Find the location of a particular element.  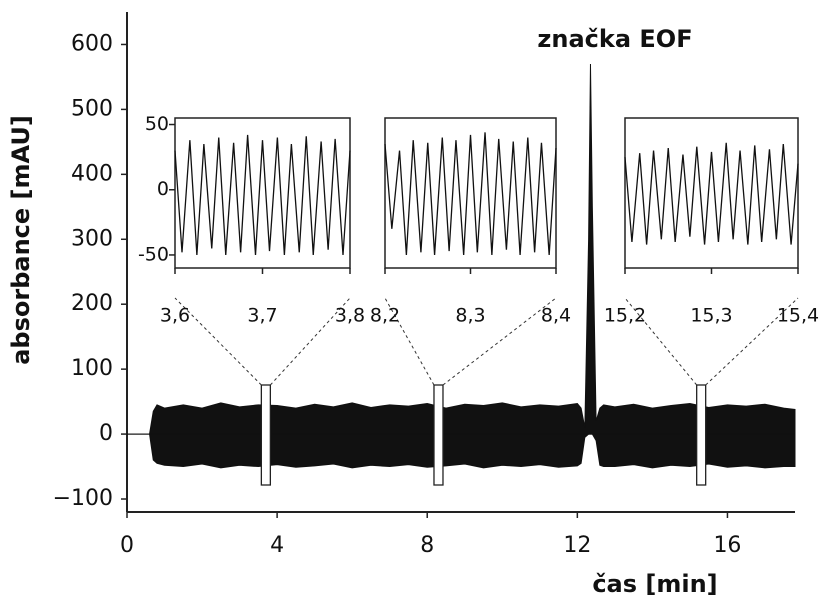

y-tick-label: 500 is located at coordinates (92, 108).